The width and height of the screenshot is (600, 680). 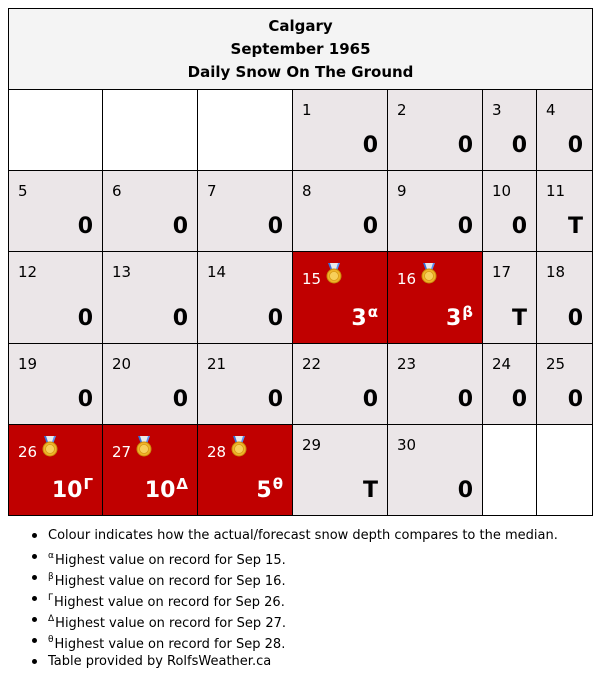 What do you see at coordinates (88, 483) in the screenshot?
I see `record-footnote-mark: Γ` at bounding box center [88, 483].